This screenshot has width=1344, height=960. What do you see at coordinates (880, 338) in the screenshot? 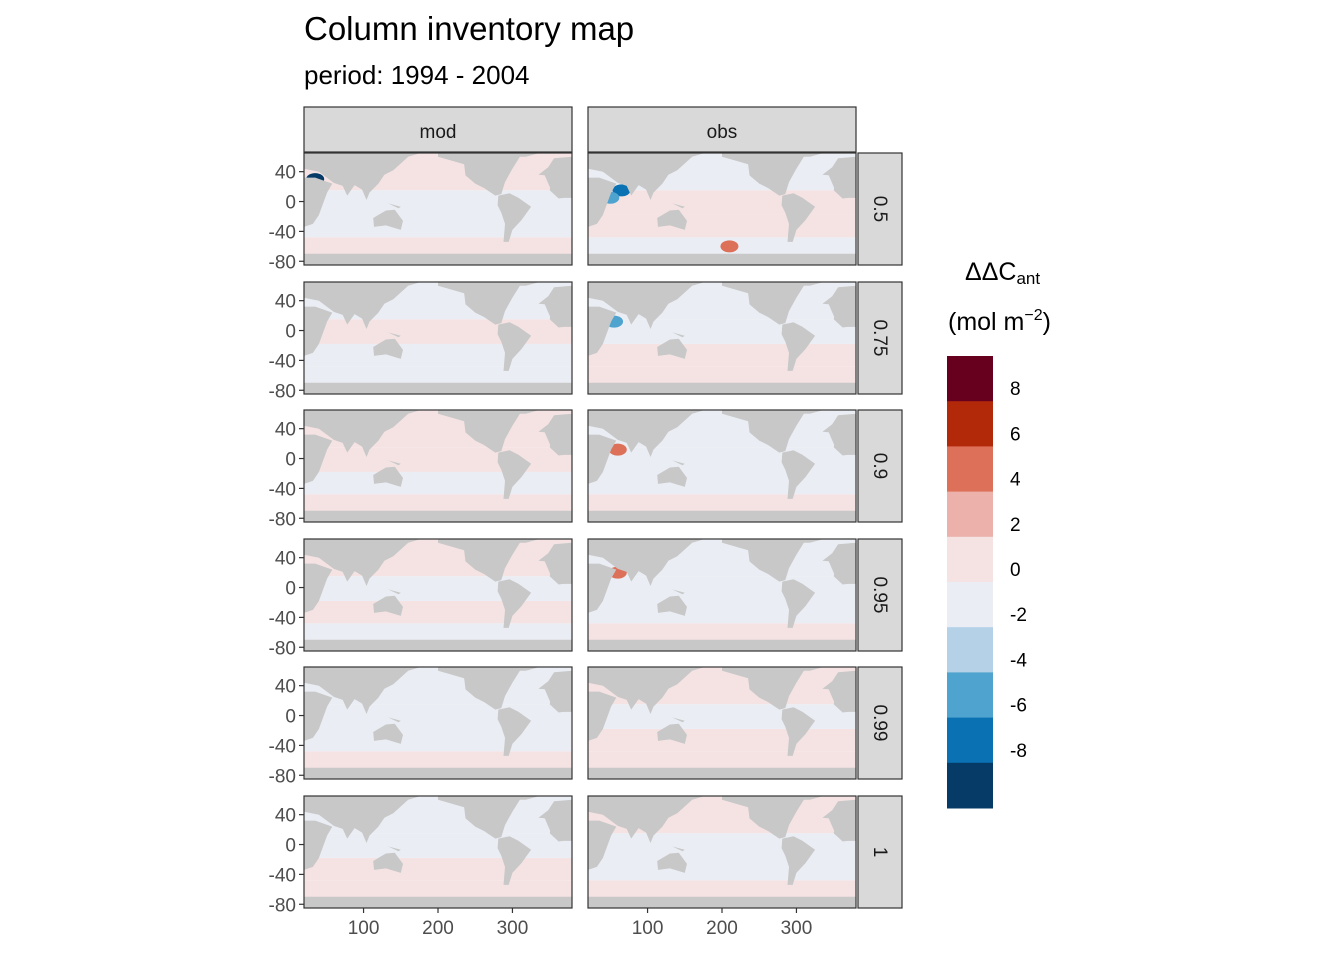
I see `row-strip-0.75` at bounding box center [880, 338].